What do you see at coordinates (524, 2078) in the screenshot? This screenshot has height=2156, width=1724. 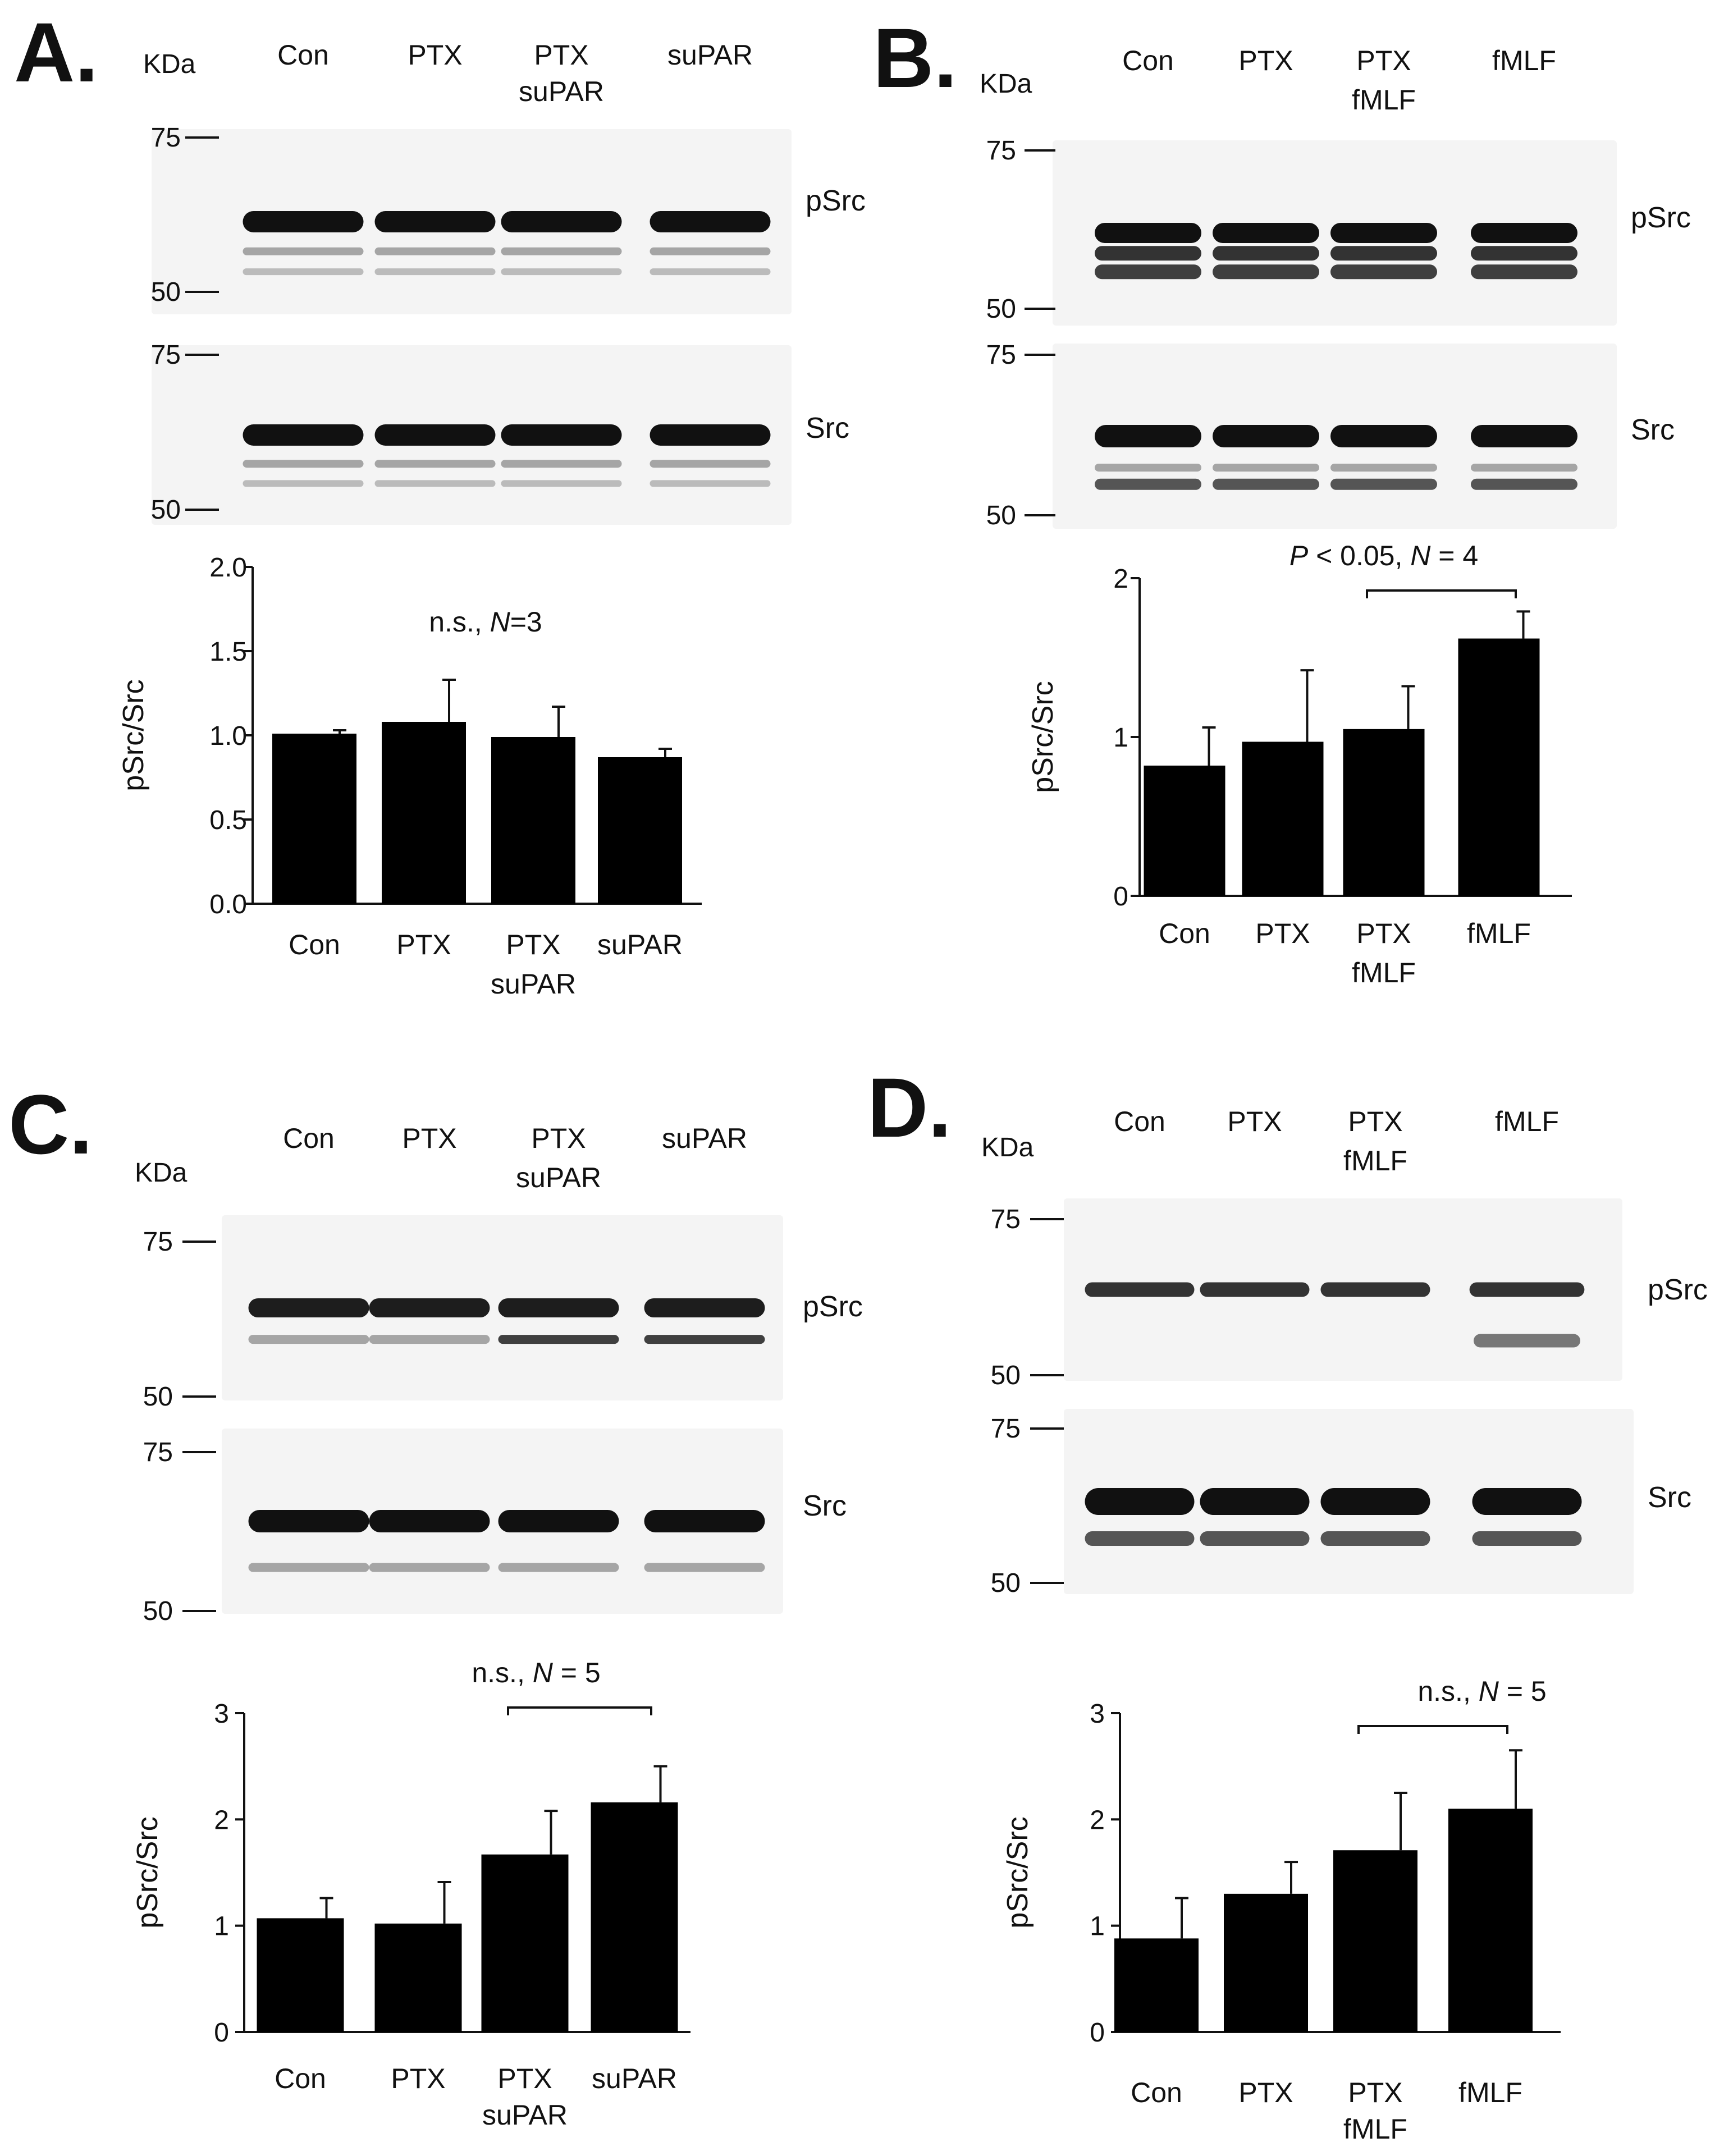 I see `x-category-label: PTX` at bounding box center [524, 2078].